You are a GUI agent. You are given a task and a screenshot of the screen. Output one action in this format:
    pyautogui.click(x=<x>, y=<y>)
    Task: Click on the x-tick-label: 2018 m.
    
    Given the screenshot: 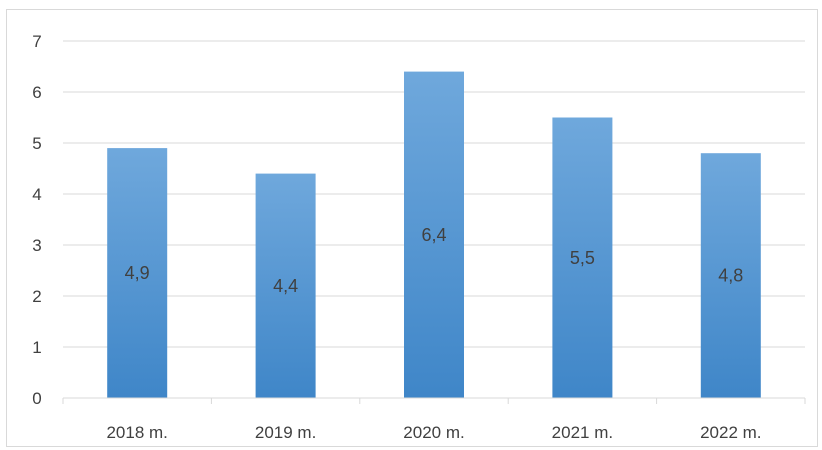 What is the action you would take?
    pyautogui.click(x=136, y=432)
    